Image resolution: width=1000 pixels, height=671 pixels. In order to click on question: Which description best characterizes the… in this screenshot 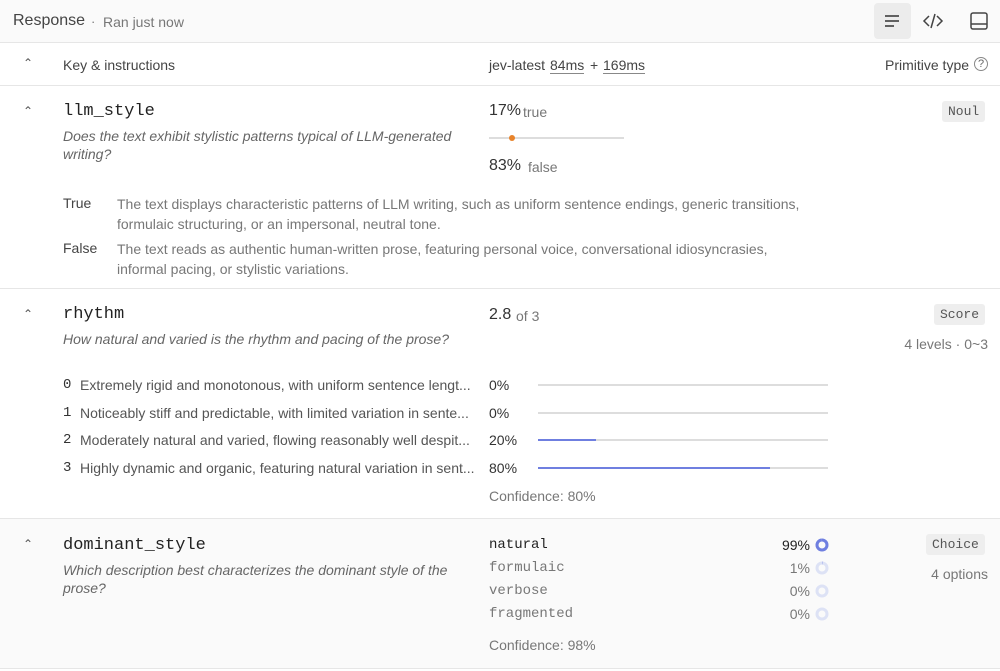, I will do `click(255, 579)`.